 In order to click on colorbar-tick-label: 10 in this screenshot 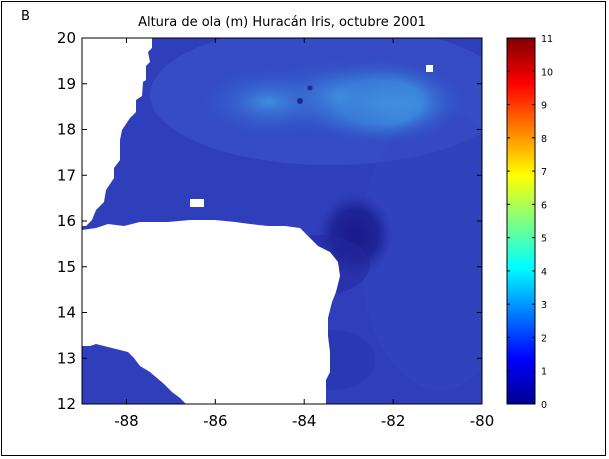, I will do `click(547, 72)`.